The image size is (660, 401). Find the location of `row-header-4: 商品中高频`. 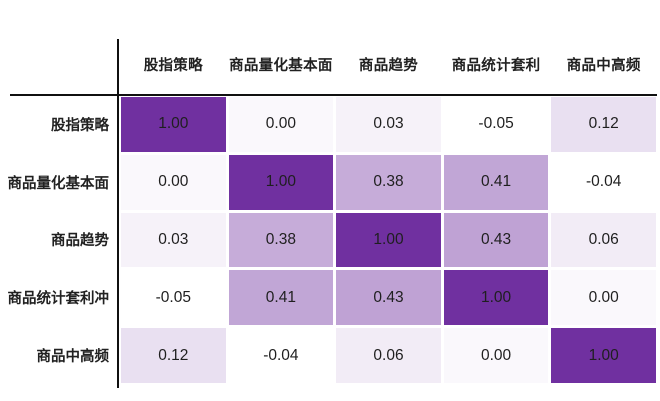

row-header-4: 商品中高频 is located at coordinates (73, 357).